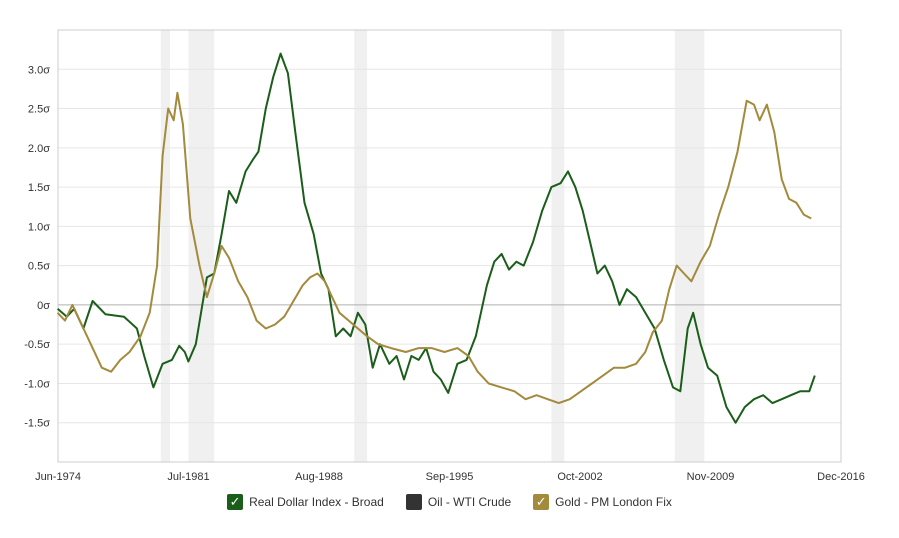 Image resolution: width=899 pixels, height=538 pixels. Describe the element at coordinates (579, 477) in the screenshot. I see `x-tick-label: Oct-2002` at that location.